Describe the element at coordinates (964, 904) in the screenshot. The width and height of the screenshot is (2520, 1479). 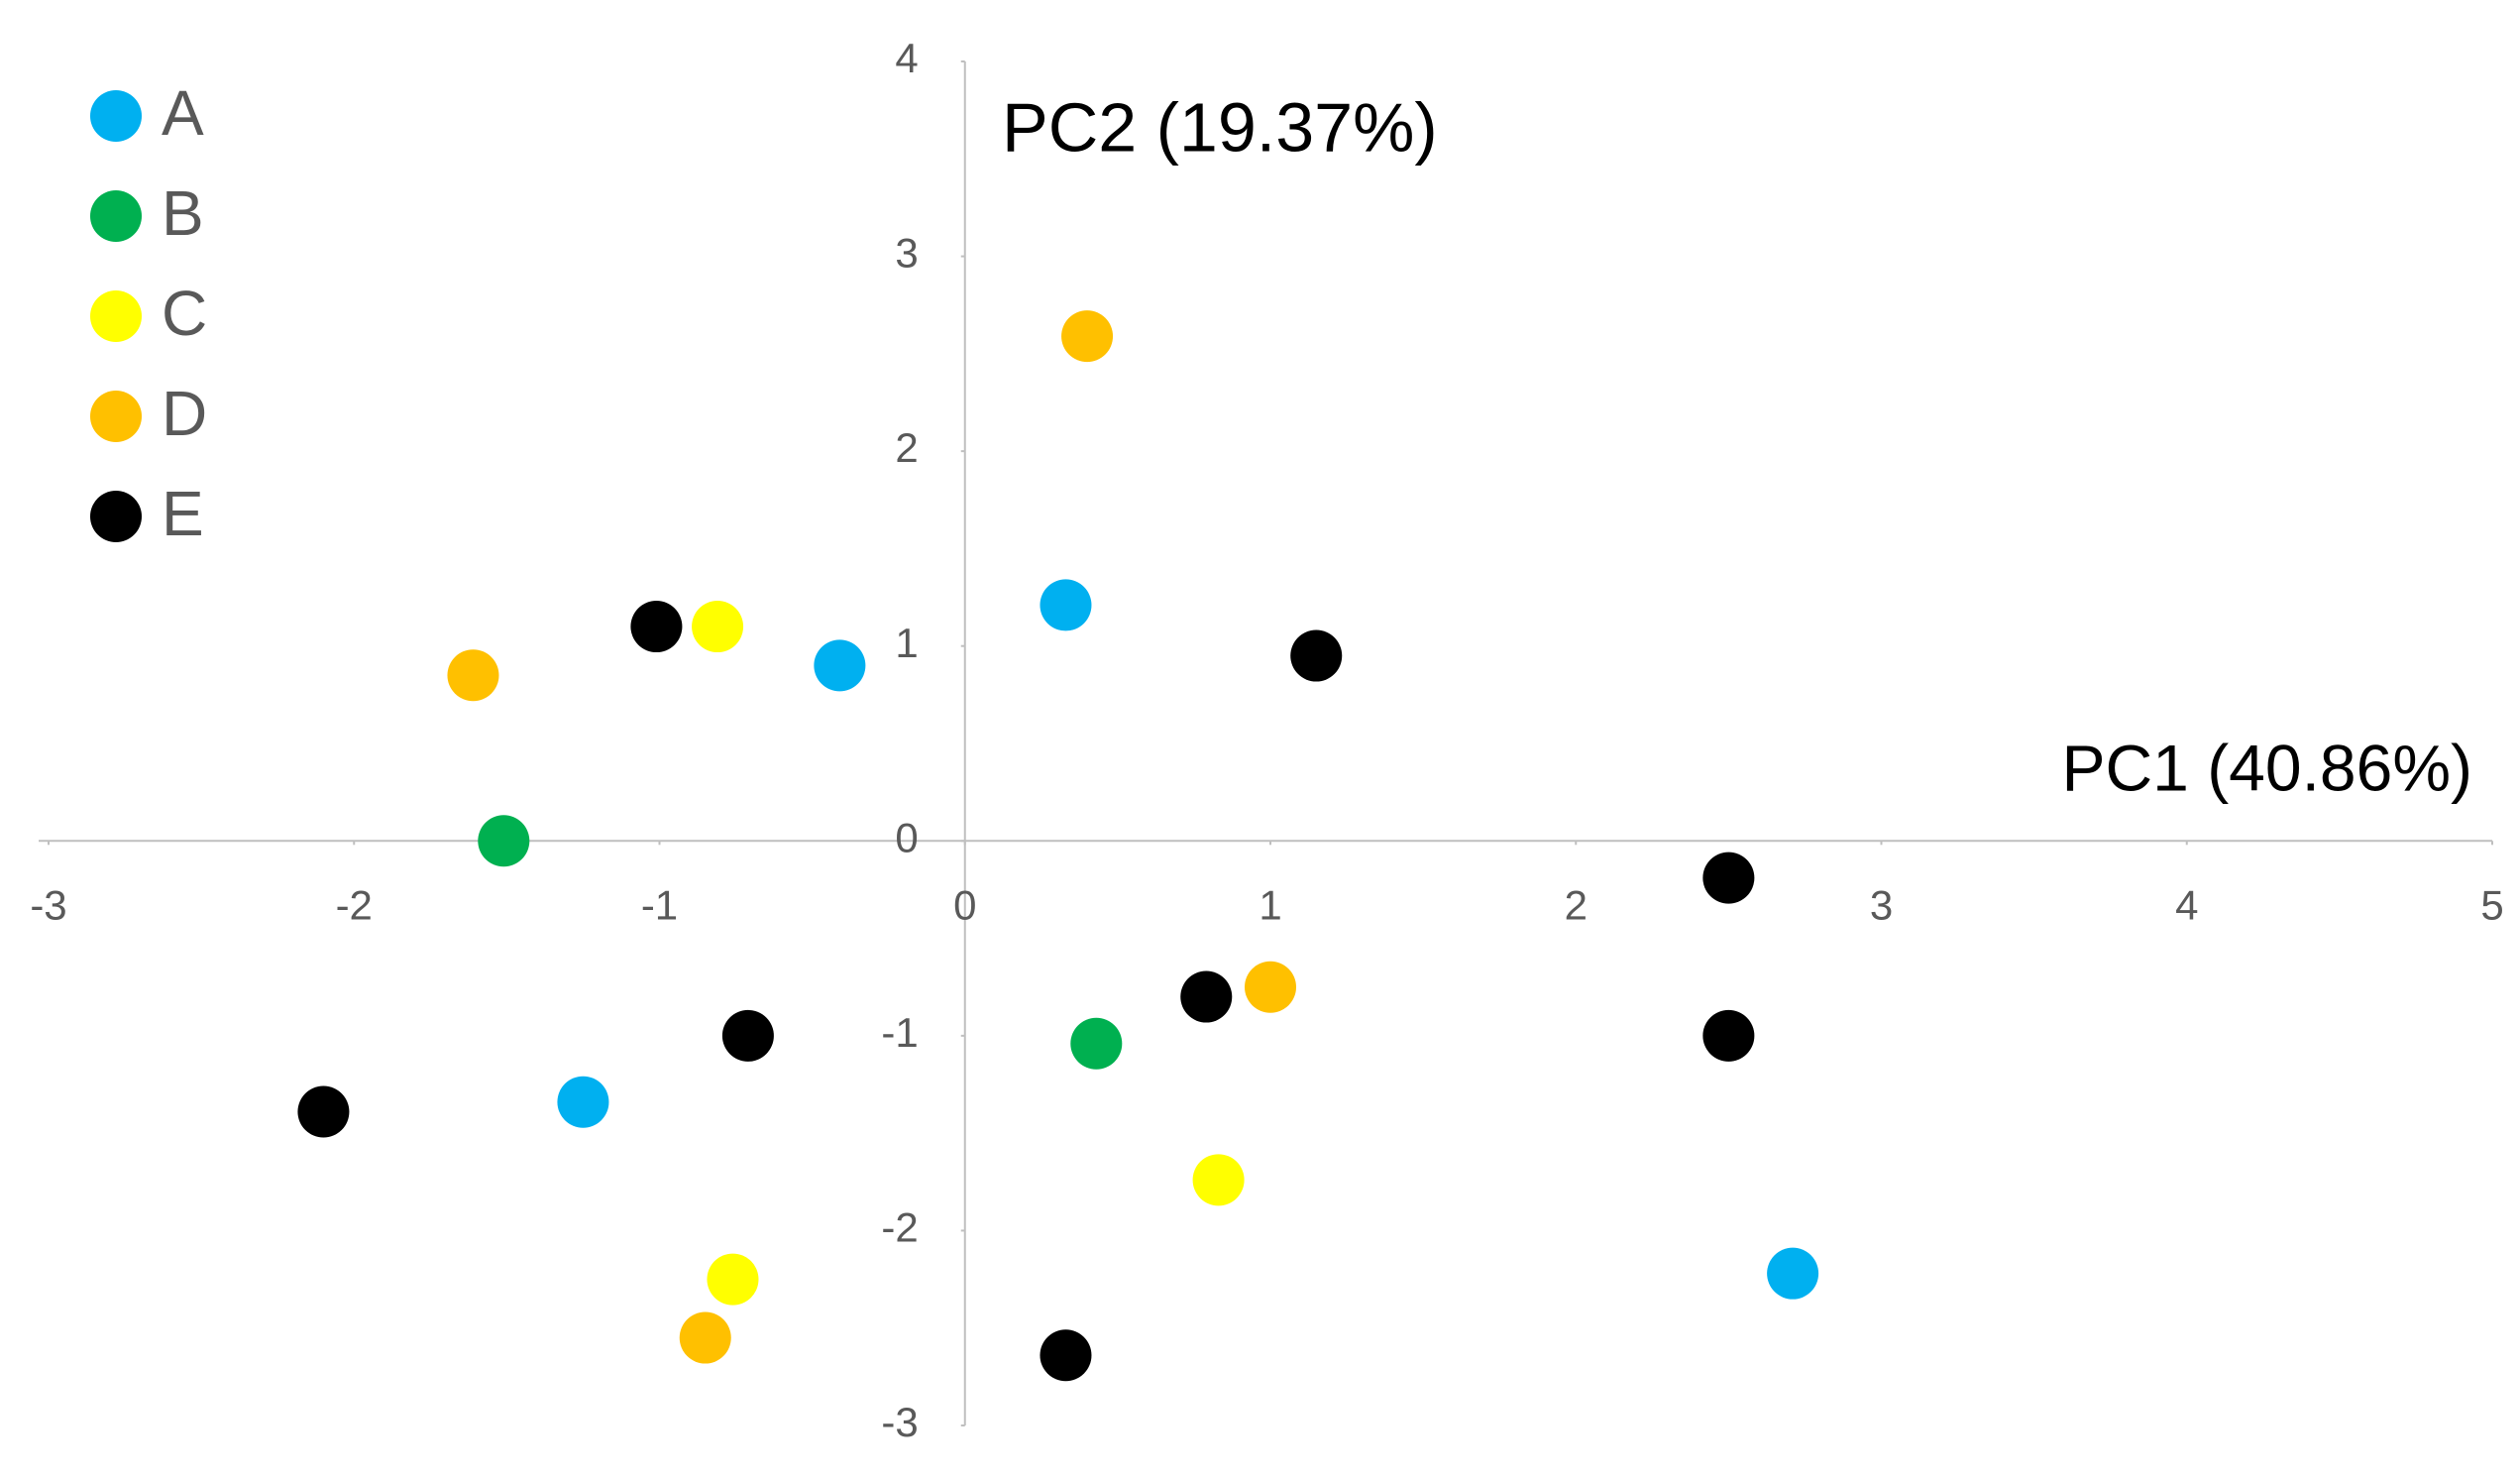
I see `x-tick-label: 0` at that location.